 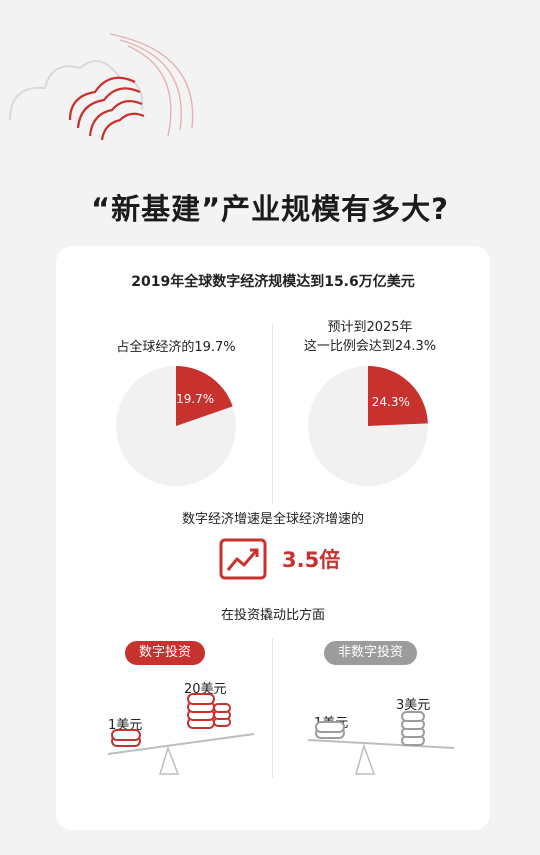 I want to click on right-caption-line1: 预计到2025年, so click(x=370, y=327).